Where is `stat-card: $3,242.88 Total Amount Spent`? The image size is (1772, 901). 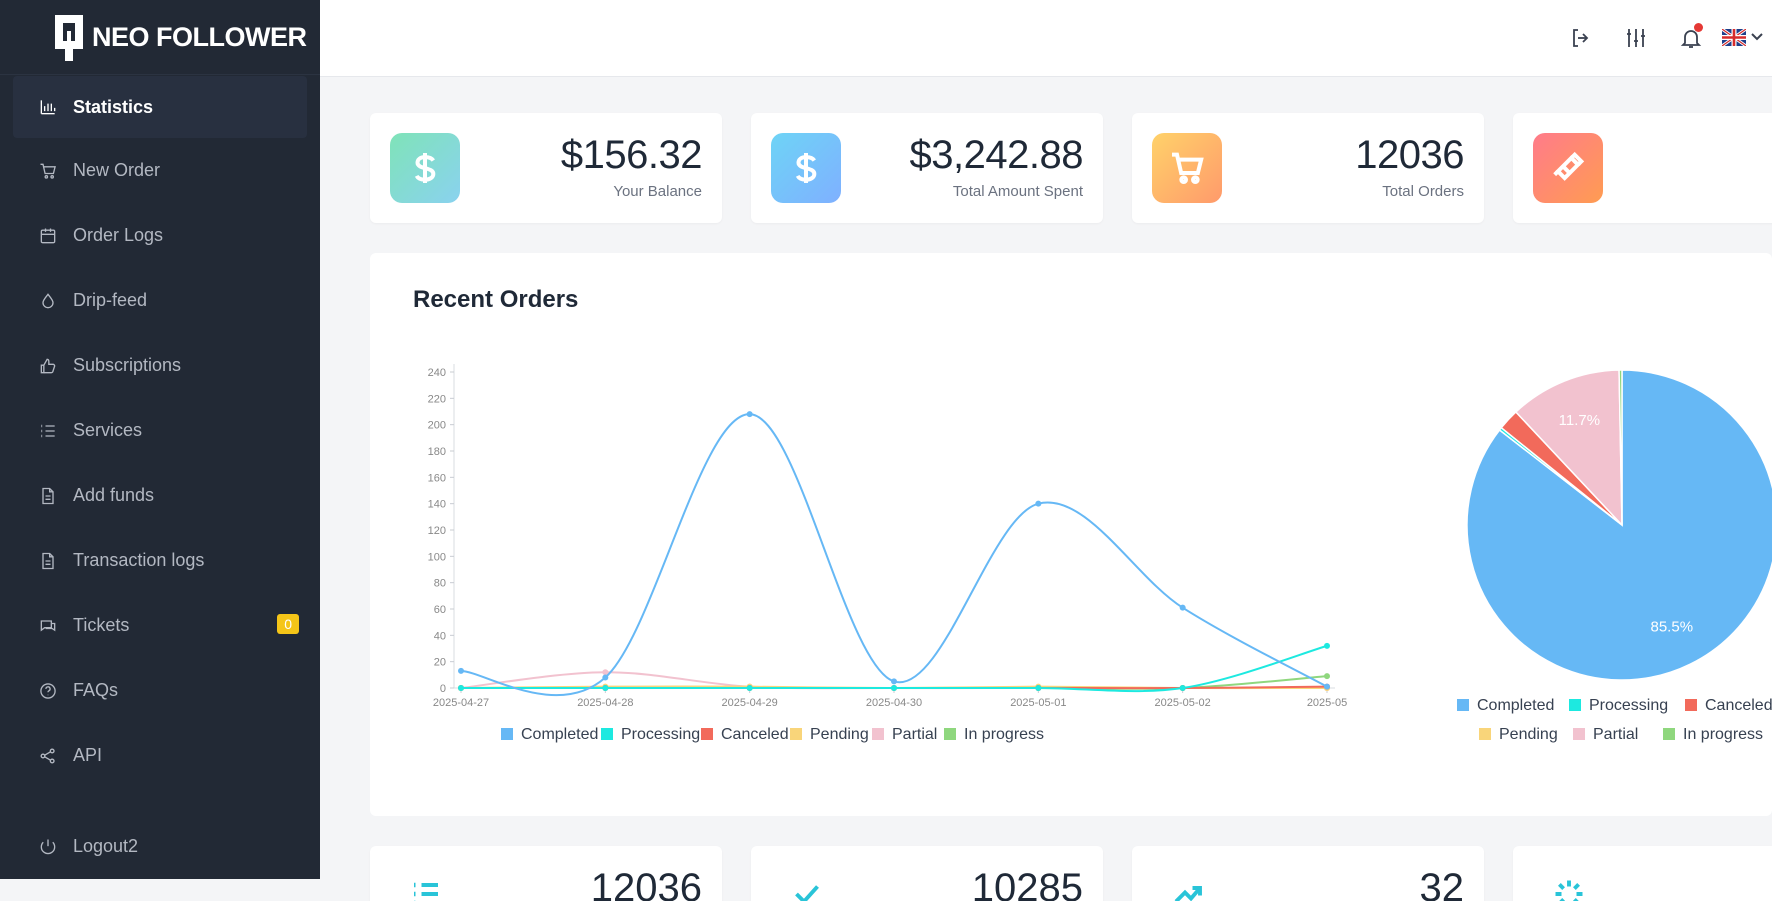 stat-card: $3,242.88 Total Amount Spent is located at coordinates (927, 168).